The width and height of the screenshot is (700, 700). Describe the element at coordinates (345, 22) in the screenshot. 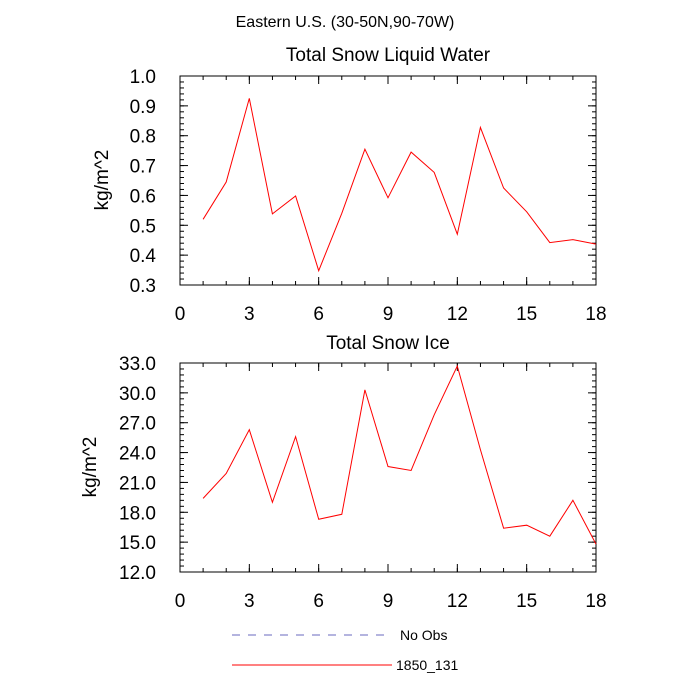

I see `figure-suptitle: Eastern U.S. (30-50N,90-70W)` at that location.